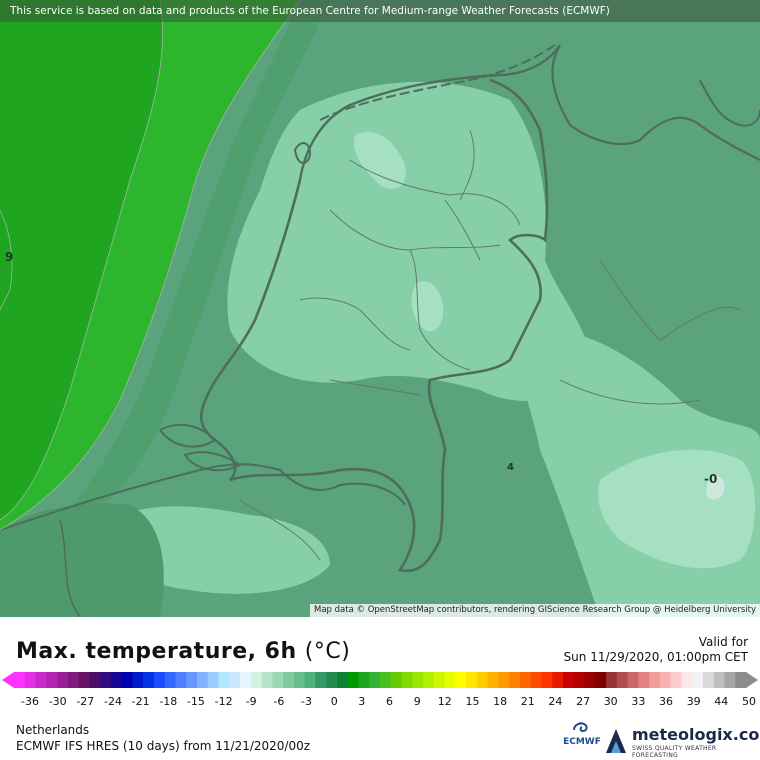 The image size is (760, 760). I want to click on colorbar-tick-label: 3, so click(362, 701).